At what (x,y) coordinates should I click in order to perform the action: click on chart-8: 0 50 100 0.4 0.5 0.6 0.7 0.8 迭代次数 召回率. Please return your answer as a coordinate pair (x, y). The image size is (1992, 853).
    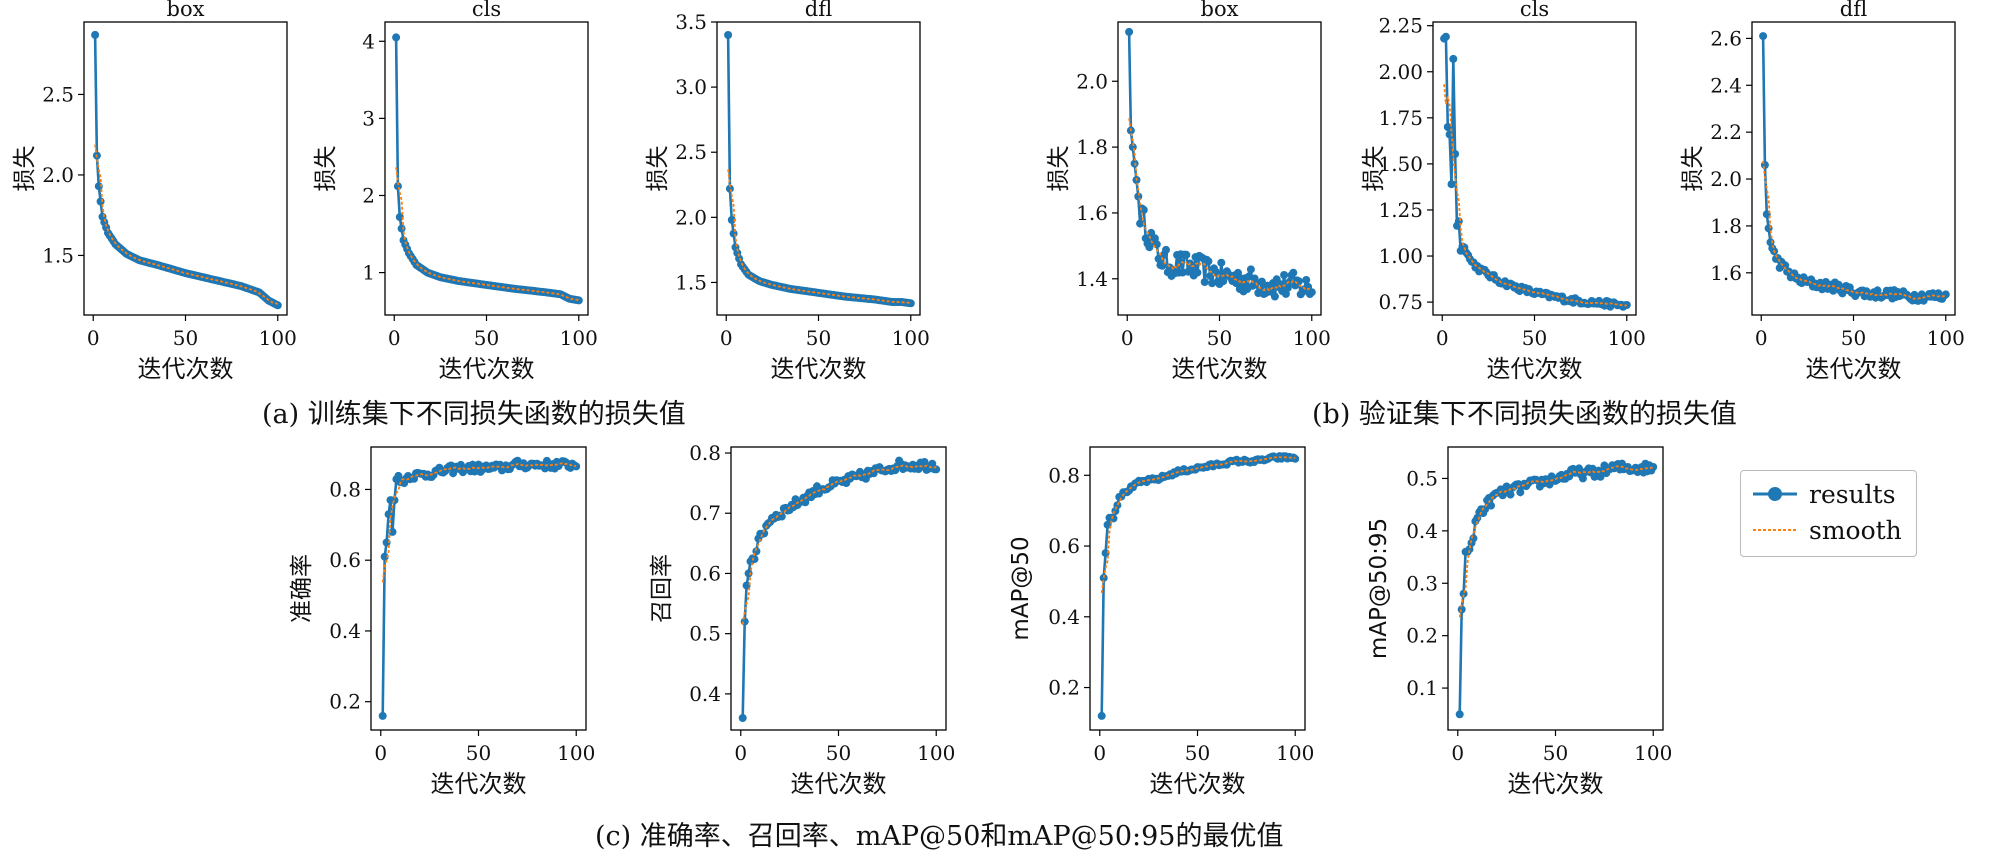
    Looking at the image, I should click on (802, 619).